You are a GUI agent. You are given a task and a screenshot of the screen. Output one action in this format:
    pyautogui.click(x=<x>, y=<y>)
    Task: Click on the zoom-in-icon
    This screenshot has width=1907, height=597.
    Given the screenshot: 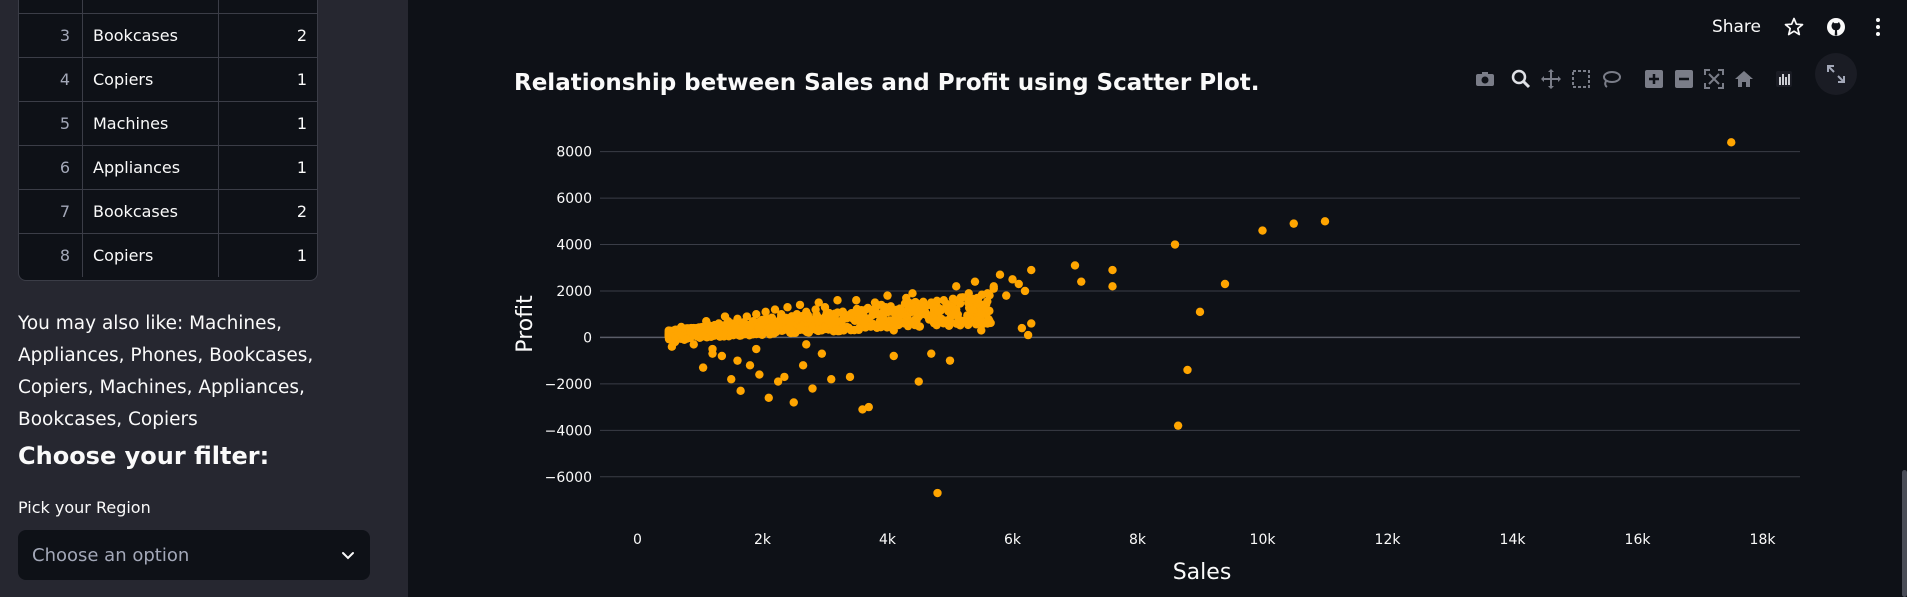 What is the action you would take?
    pyautogui.click(x=1654, y=79)
    